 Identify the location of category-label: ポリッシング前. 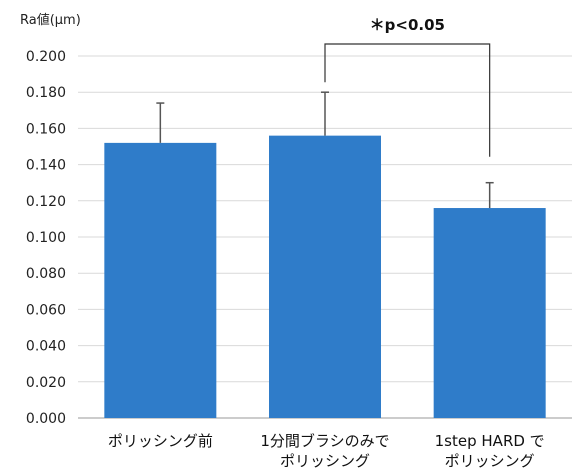
(160, 441).